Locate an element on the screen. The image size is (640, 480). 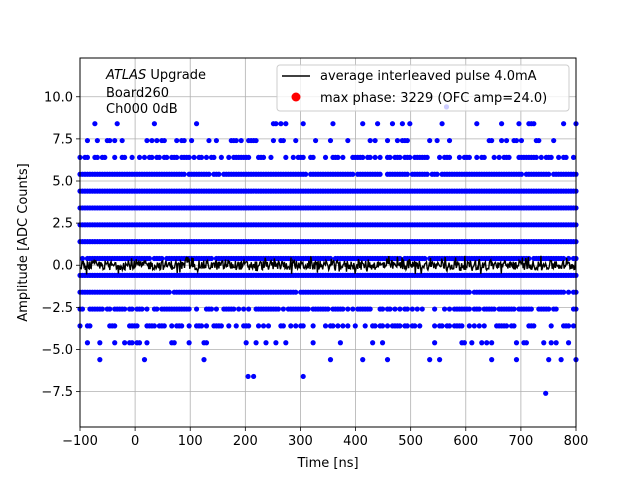
x-tick-label: −100 is located at coordinates (80, 441).